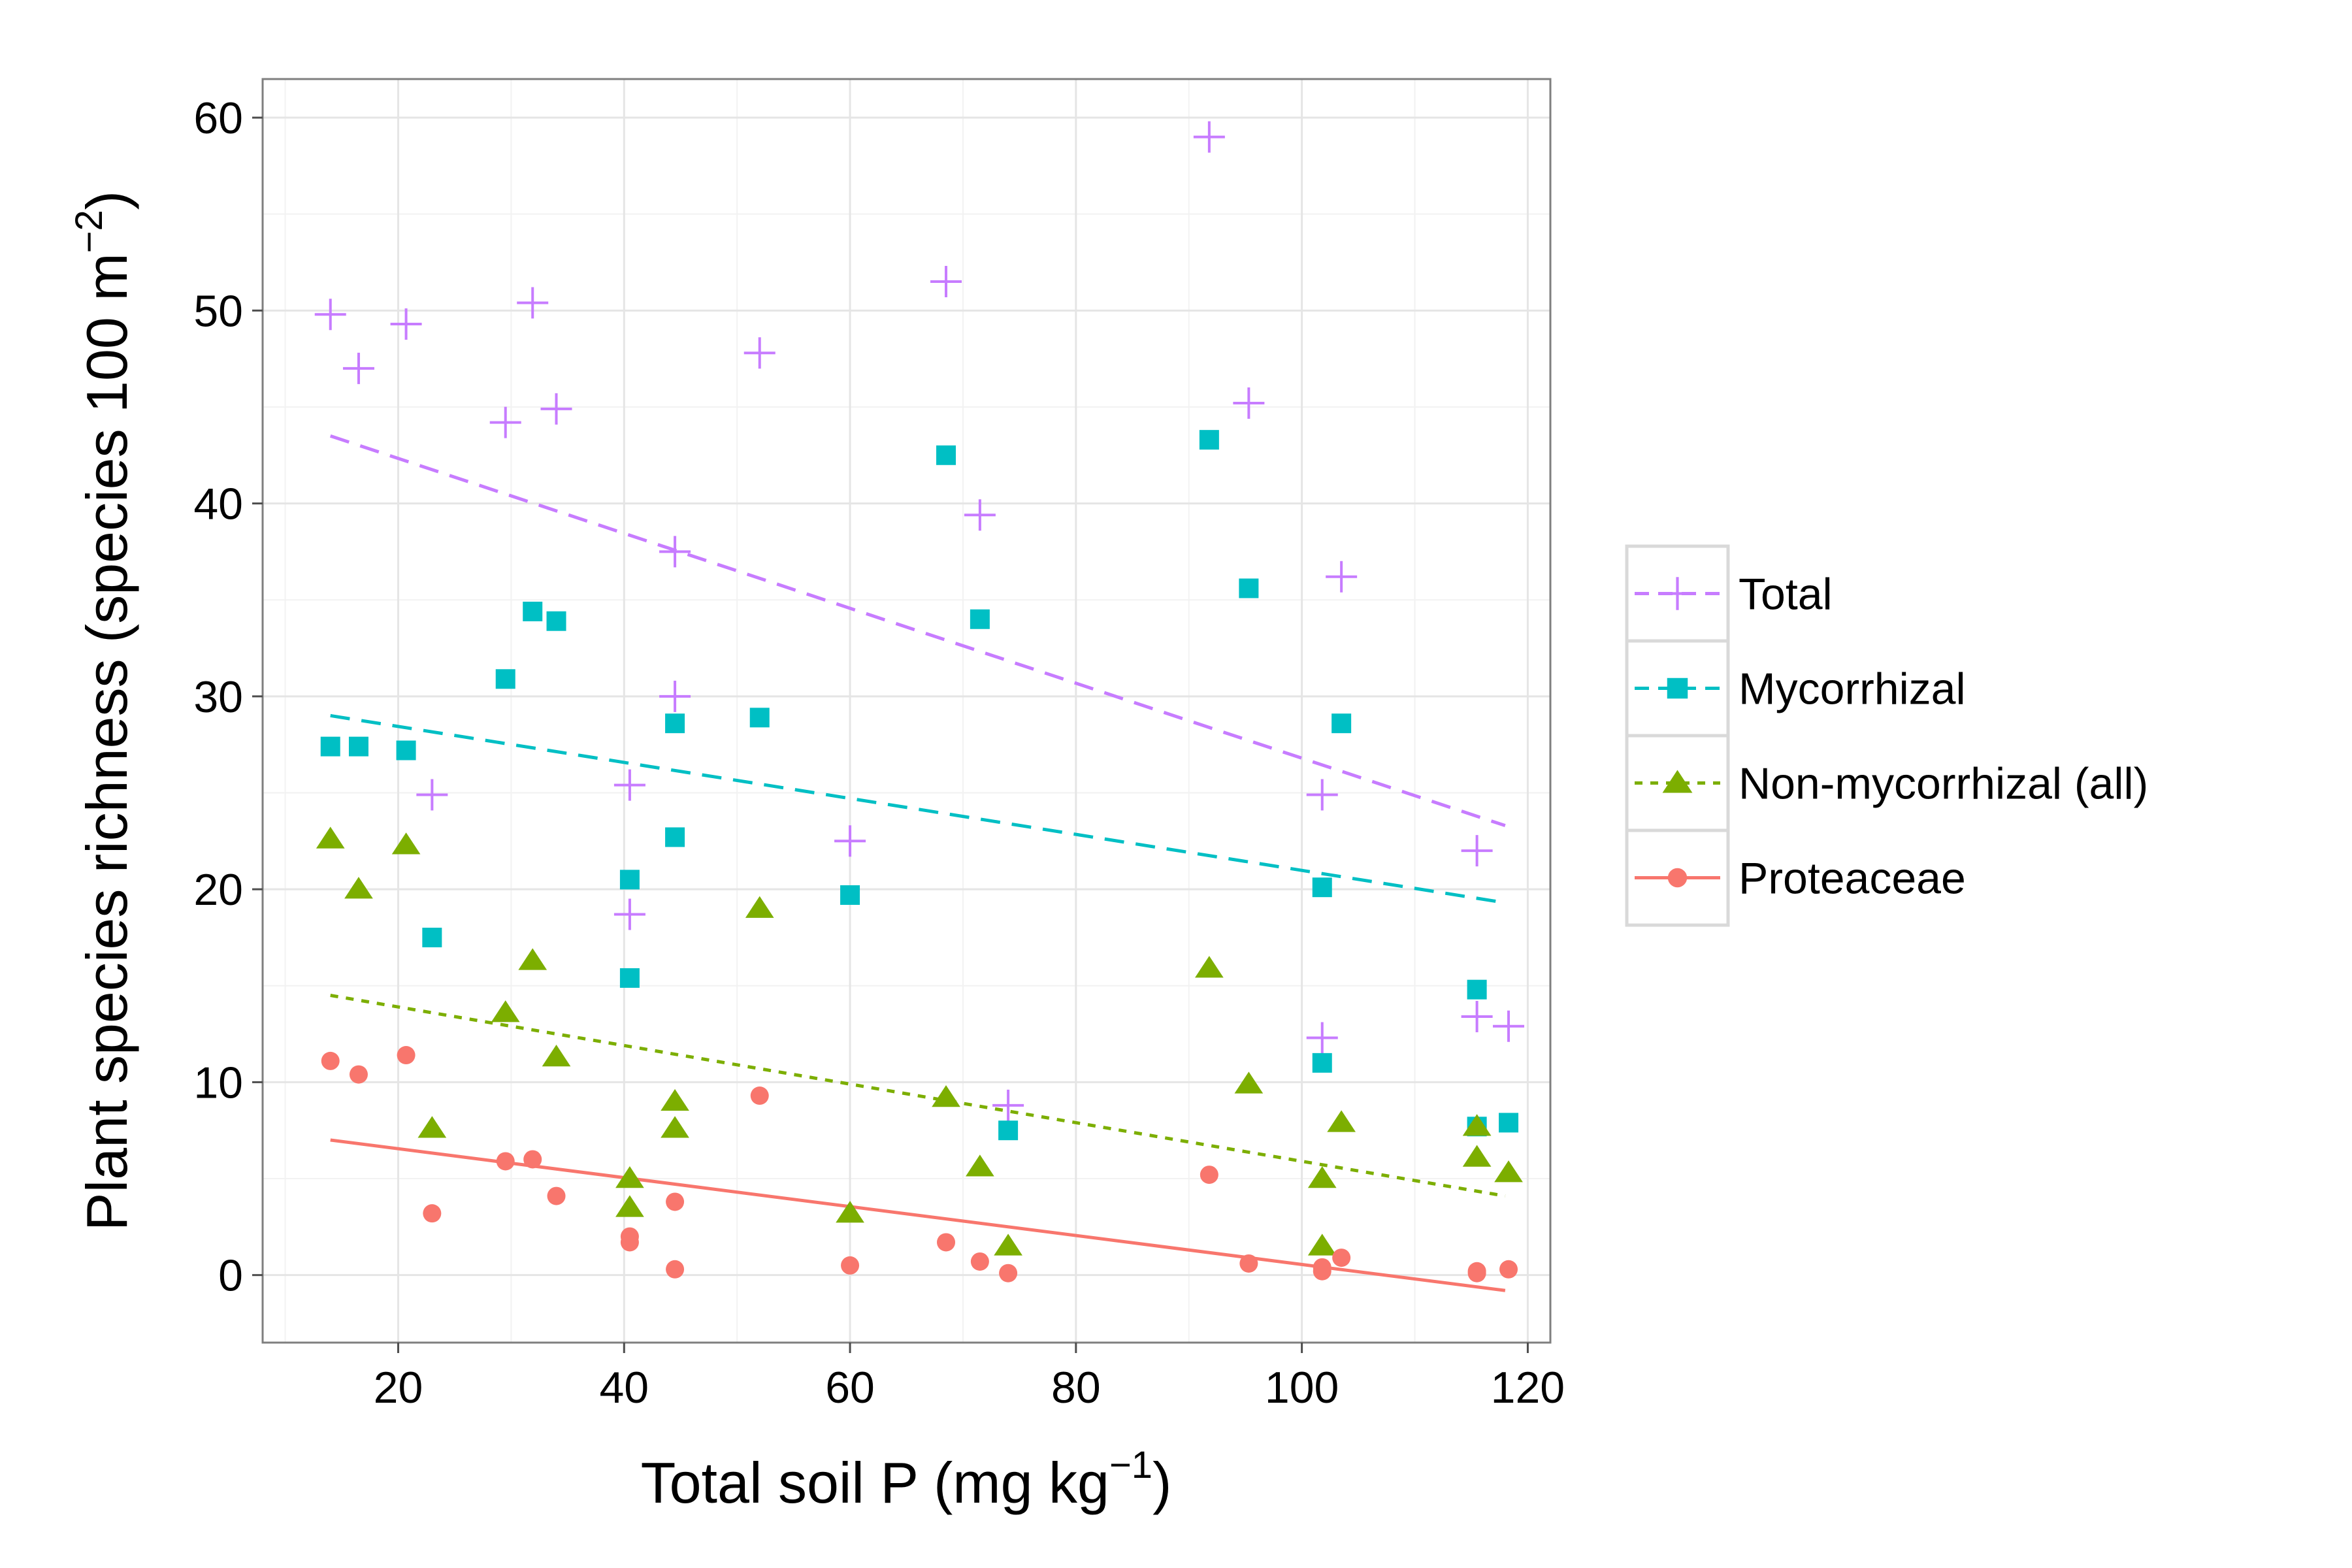 This screenshot has width=2352, height=1568. What do you see at coordinates (398, 1388) in the screenshot?
I see `x-tick-label: 20` at bounding box center [398, 1388].